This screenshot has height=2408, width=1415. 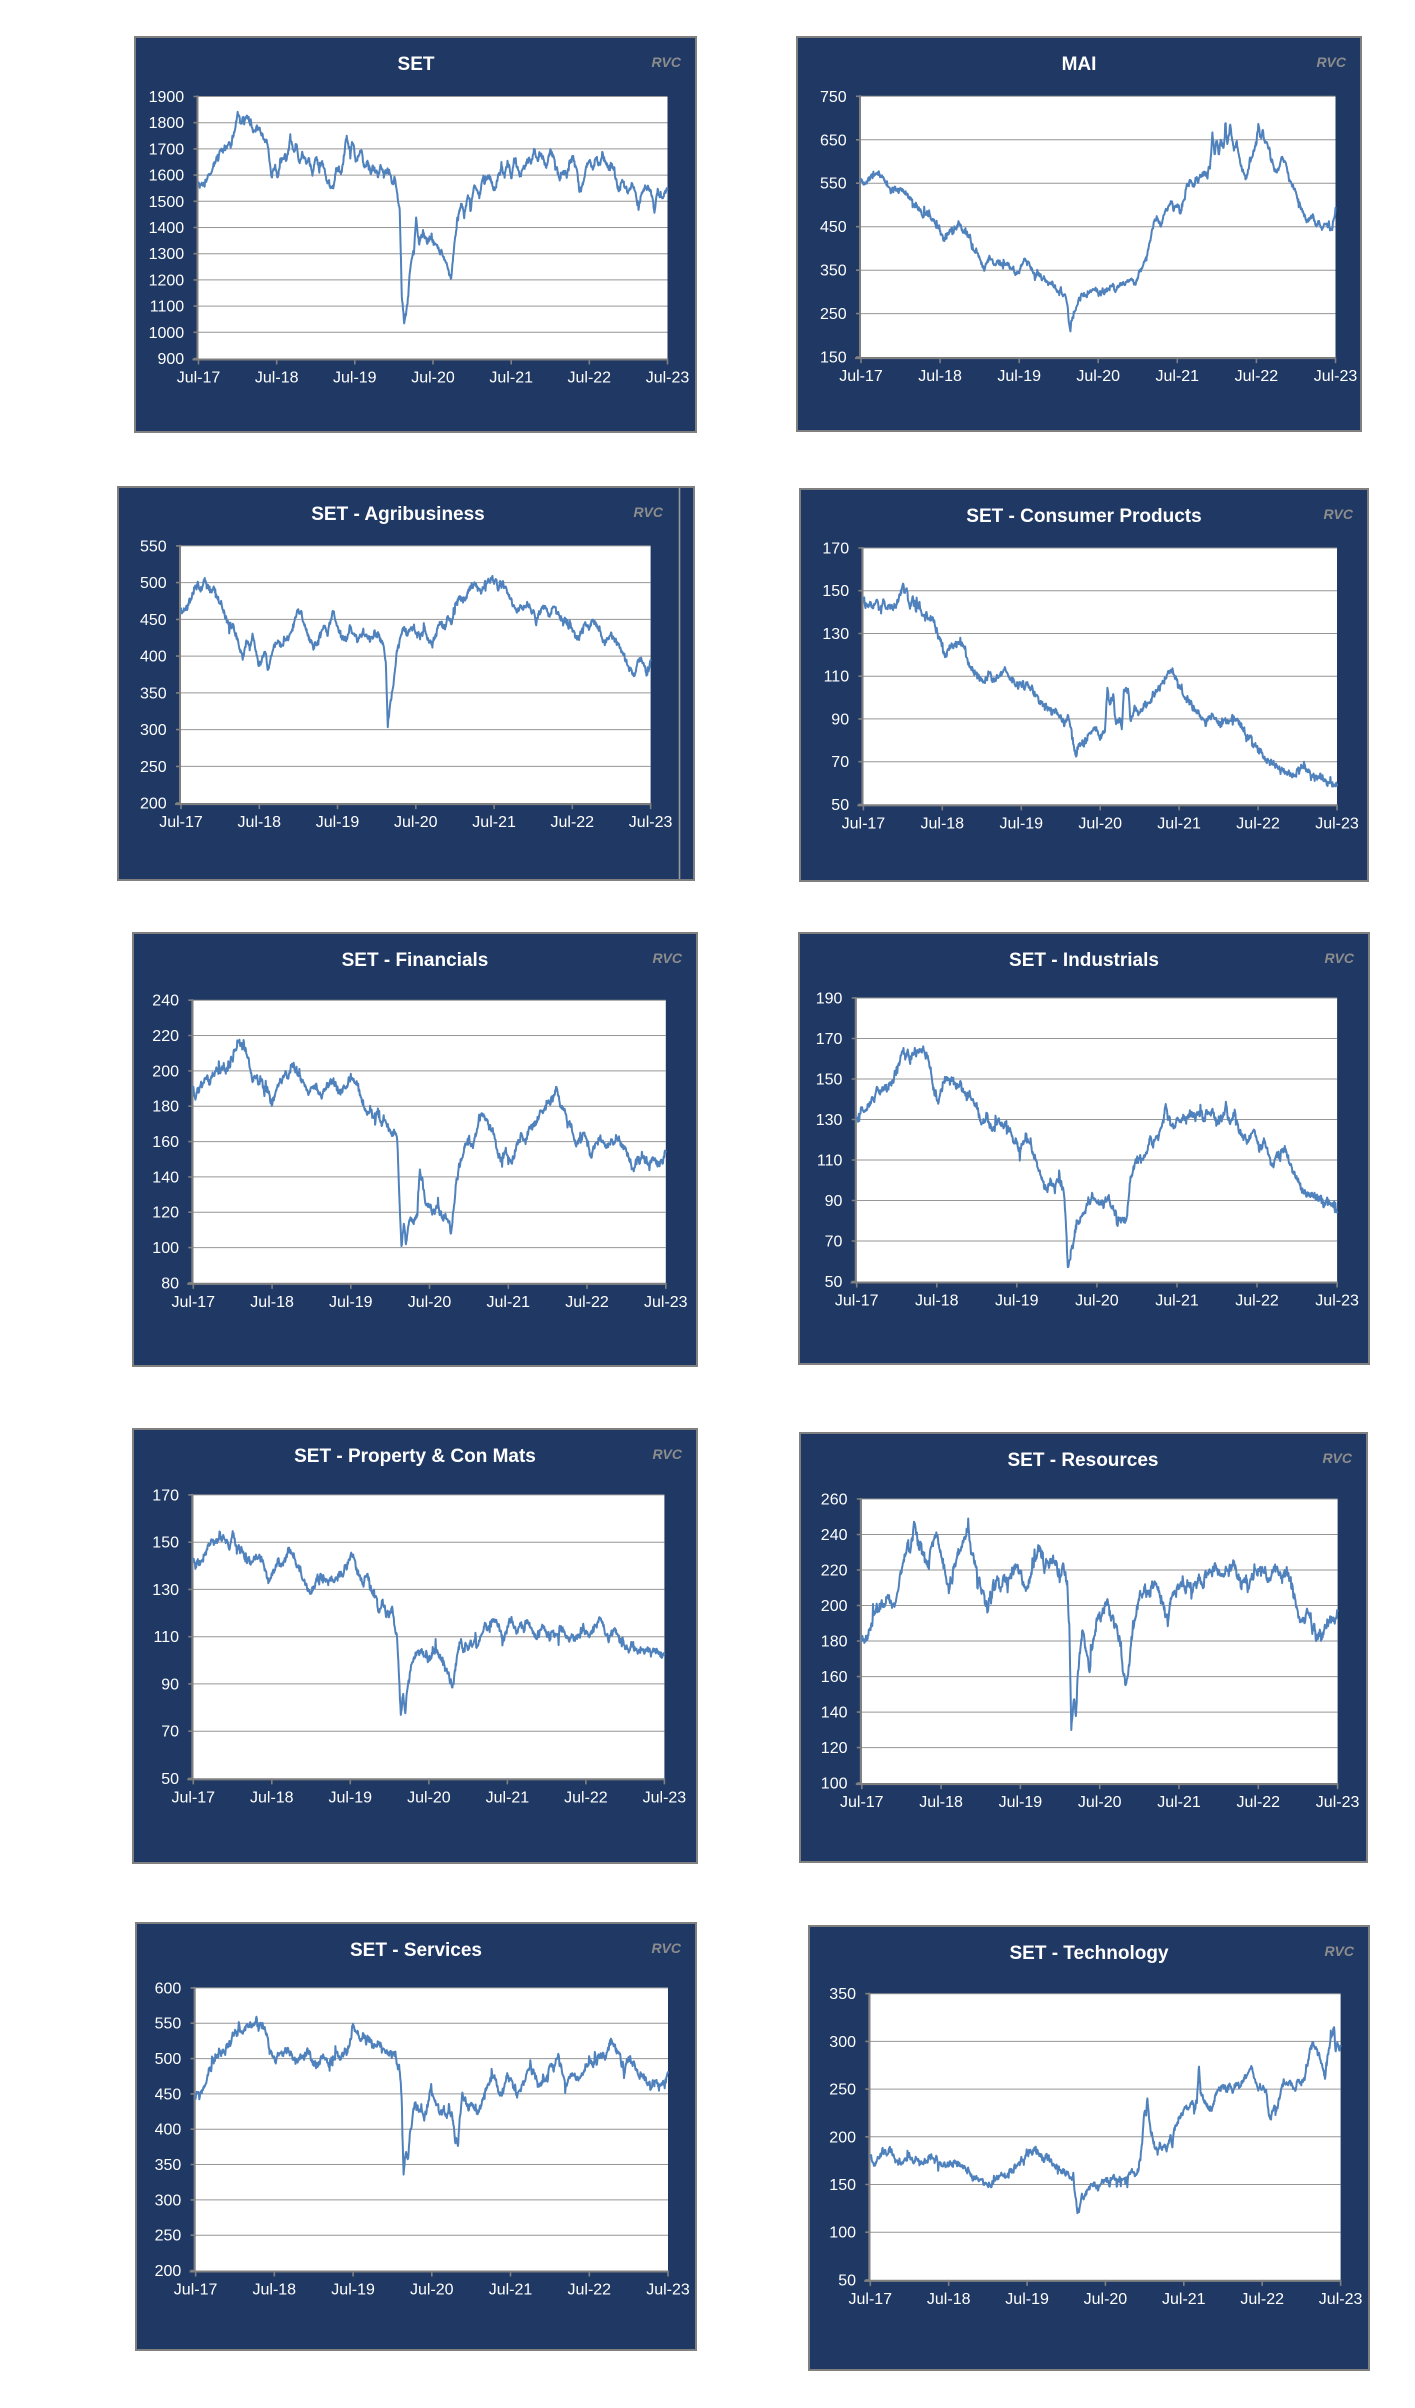 I want to click on svg-text: 50, so click(x=840, y=805).